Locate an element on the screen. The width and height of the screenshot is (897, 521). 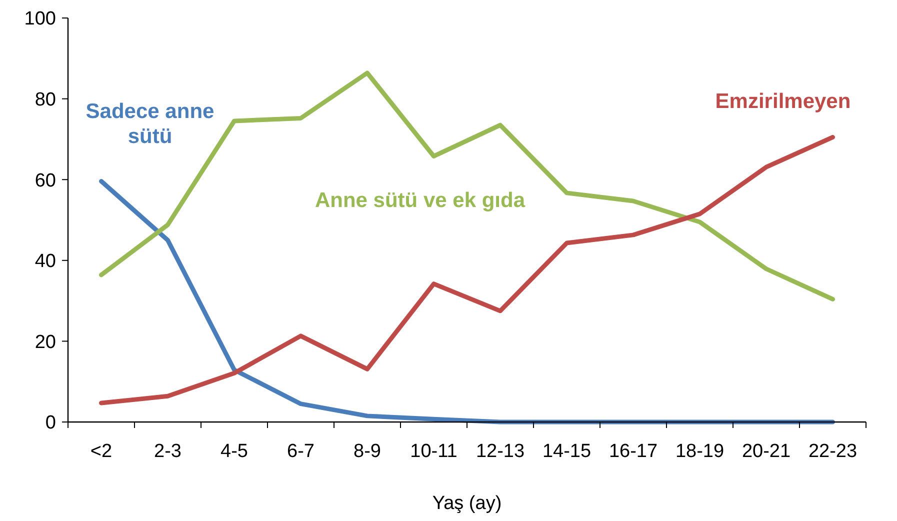
y-tick-label: 40 is located at coordinates (45, 261).